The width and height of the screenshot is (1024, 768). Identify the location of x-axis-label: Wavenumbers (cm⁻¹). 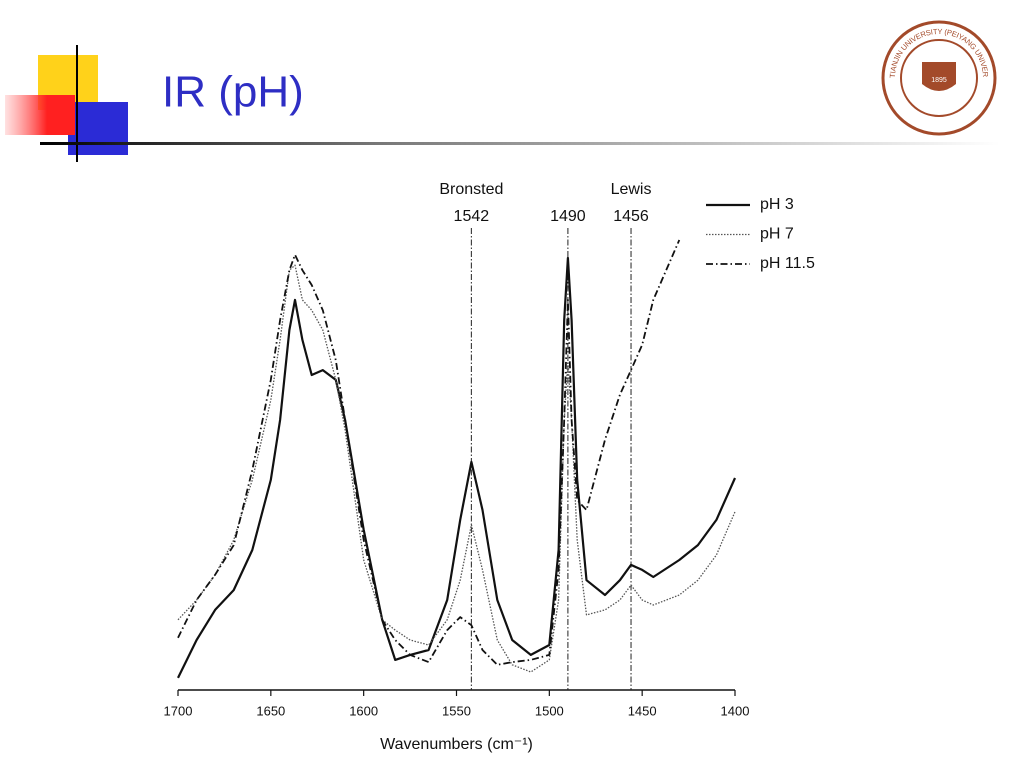
(456, 744).